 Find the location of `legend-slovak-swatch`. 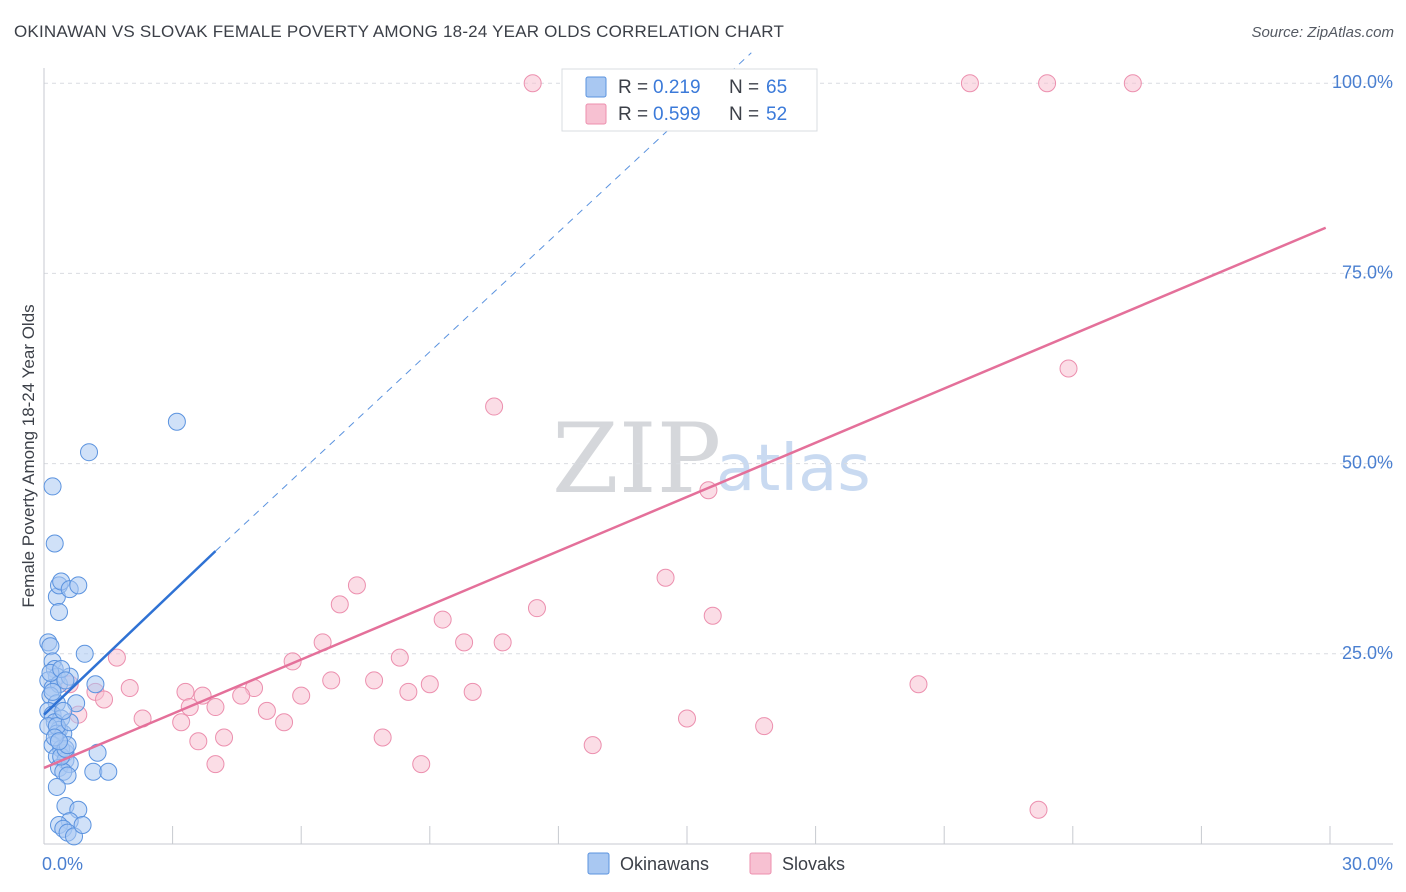

legend-slovak-swatch is located at coordinates (596, 114).